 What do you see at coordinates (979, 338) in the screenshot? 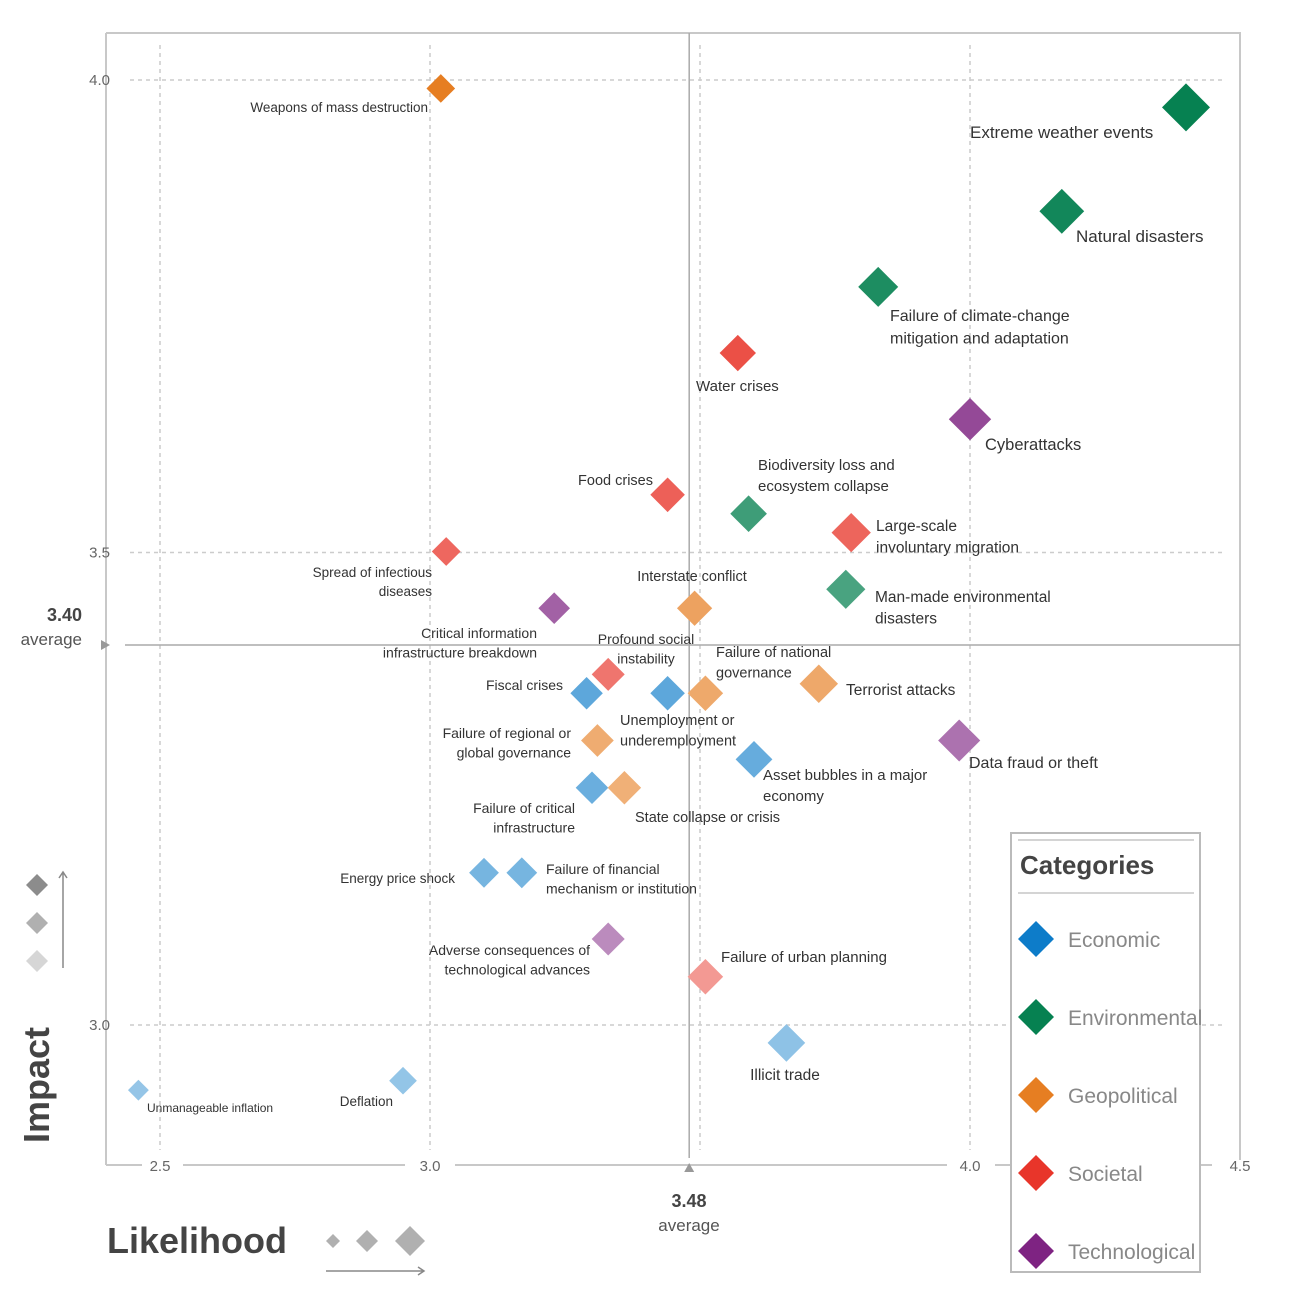
I see `point-label-line: mitigation and adaptation` at bounding box center [979, 338].